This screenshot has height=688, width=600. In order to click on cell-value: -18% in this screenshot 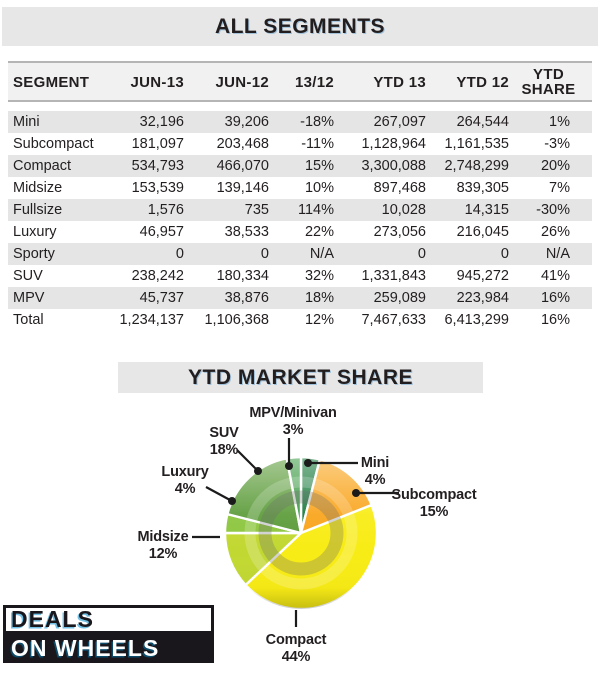, I will do `click(301, 122)`.